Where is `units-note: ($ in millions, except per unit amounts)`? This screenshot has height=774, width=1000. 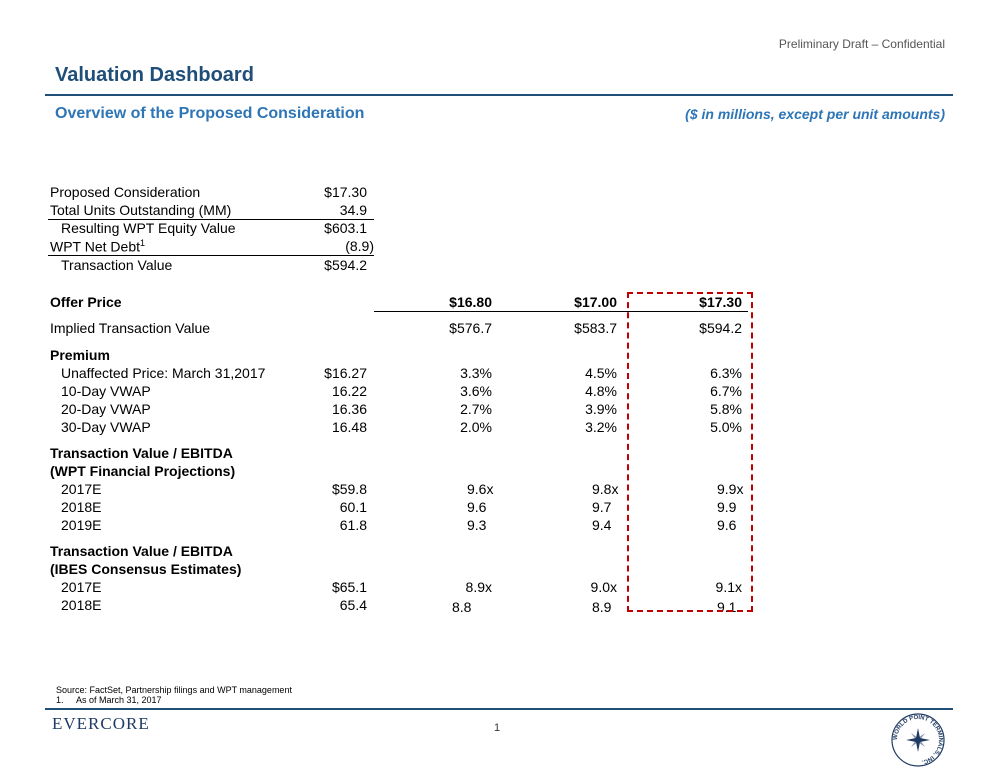
units-note: ($ in millions, except per unit amounts) is located at coordinates (815, 114).